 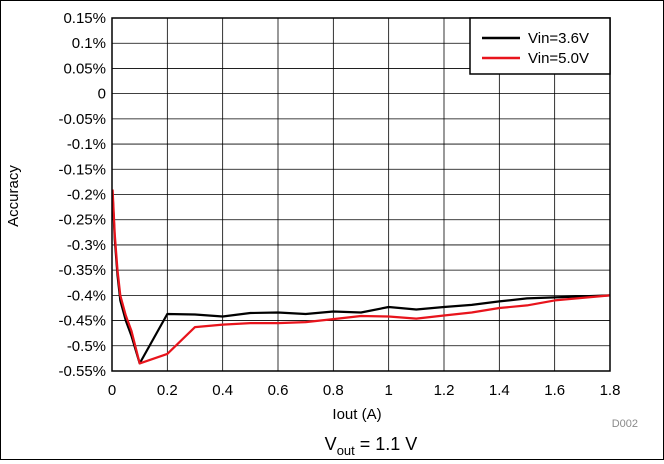 What do you see at coordinates (333, 390) in the screenshot?
I see `x-tick-label: 0.8` at bounding box center [333, 390].